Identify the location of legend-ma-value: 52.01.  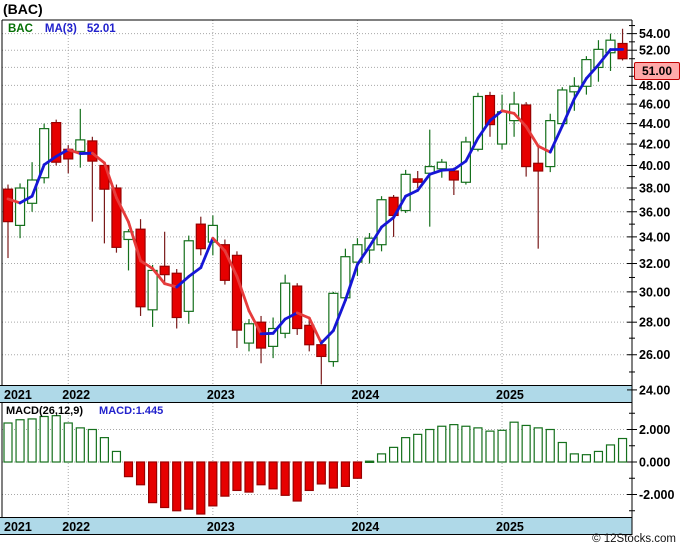
(101, 29).